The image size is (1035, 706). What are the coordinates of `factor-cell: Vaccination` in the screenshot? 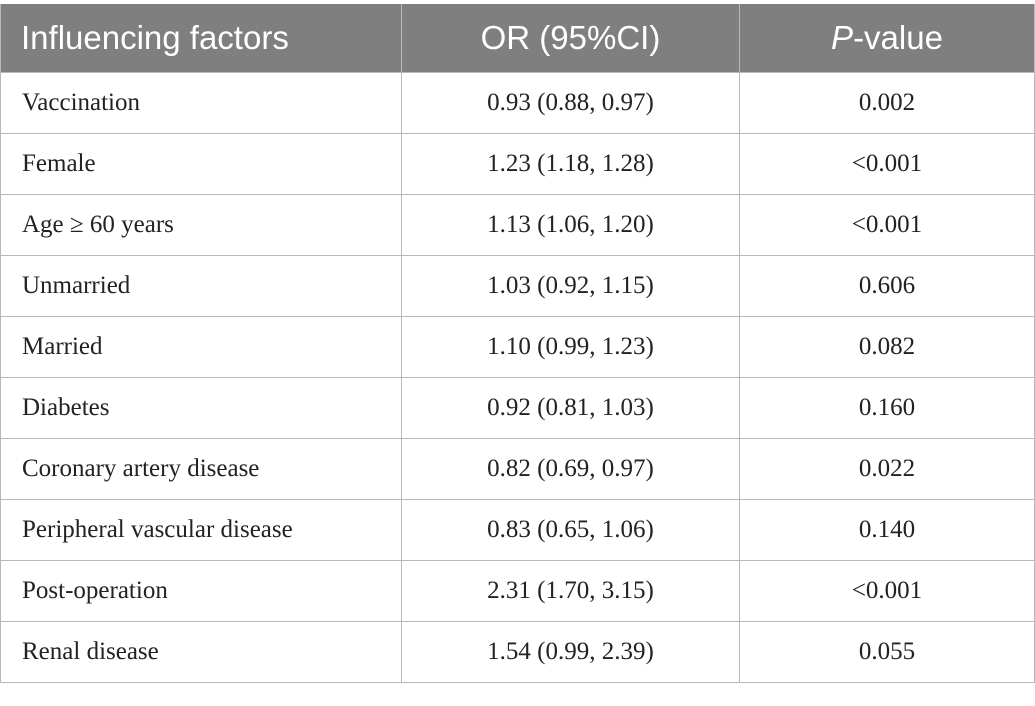 It's located at (201, 103).